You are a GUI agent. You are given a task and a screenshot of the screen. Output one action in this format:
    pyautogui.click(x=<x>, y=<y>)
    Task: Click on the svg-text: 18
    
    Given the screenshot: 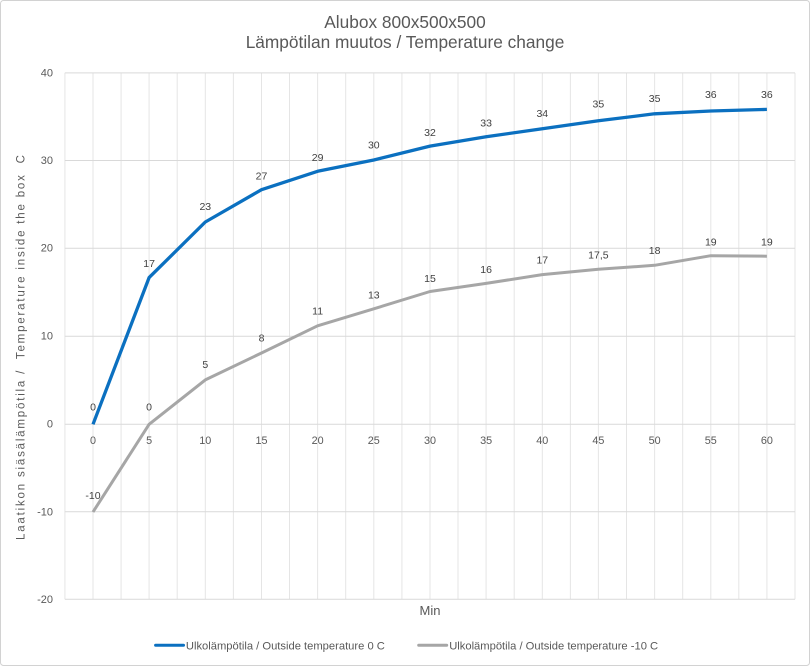 What is the action you would take?
    pyautogui.click(x=655, y=251)
    